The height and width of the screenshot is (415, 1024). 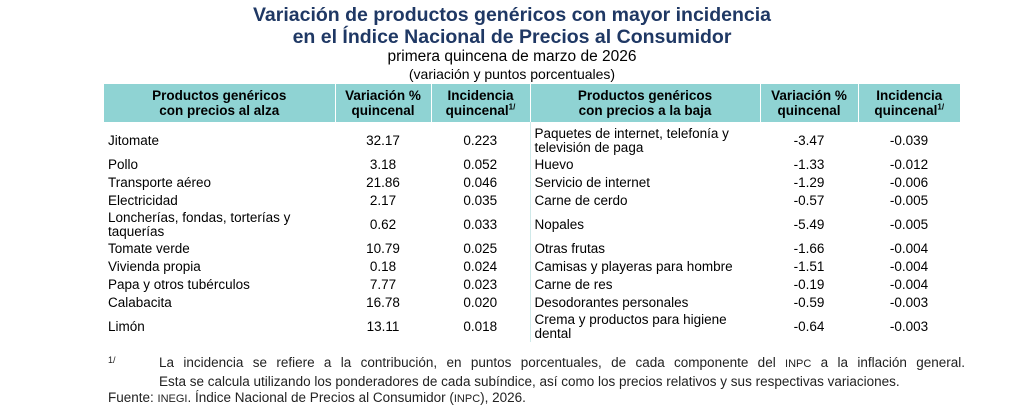 What do you see at coordinates (149, 248) in the screenshot?
I see `up-product-name: Tomate verde` at bounding box center [149, 248].